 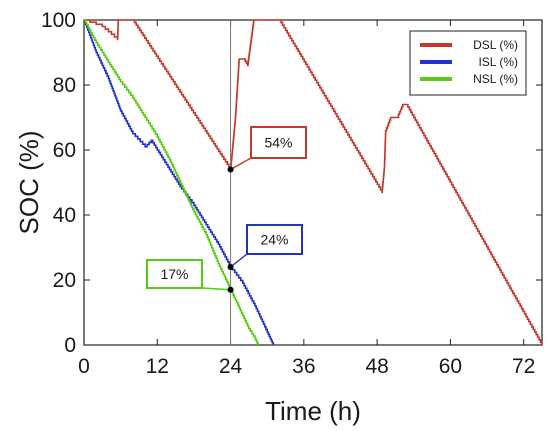 I want to click on x-tick-label: 72, so click(x=523, y=366).